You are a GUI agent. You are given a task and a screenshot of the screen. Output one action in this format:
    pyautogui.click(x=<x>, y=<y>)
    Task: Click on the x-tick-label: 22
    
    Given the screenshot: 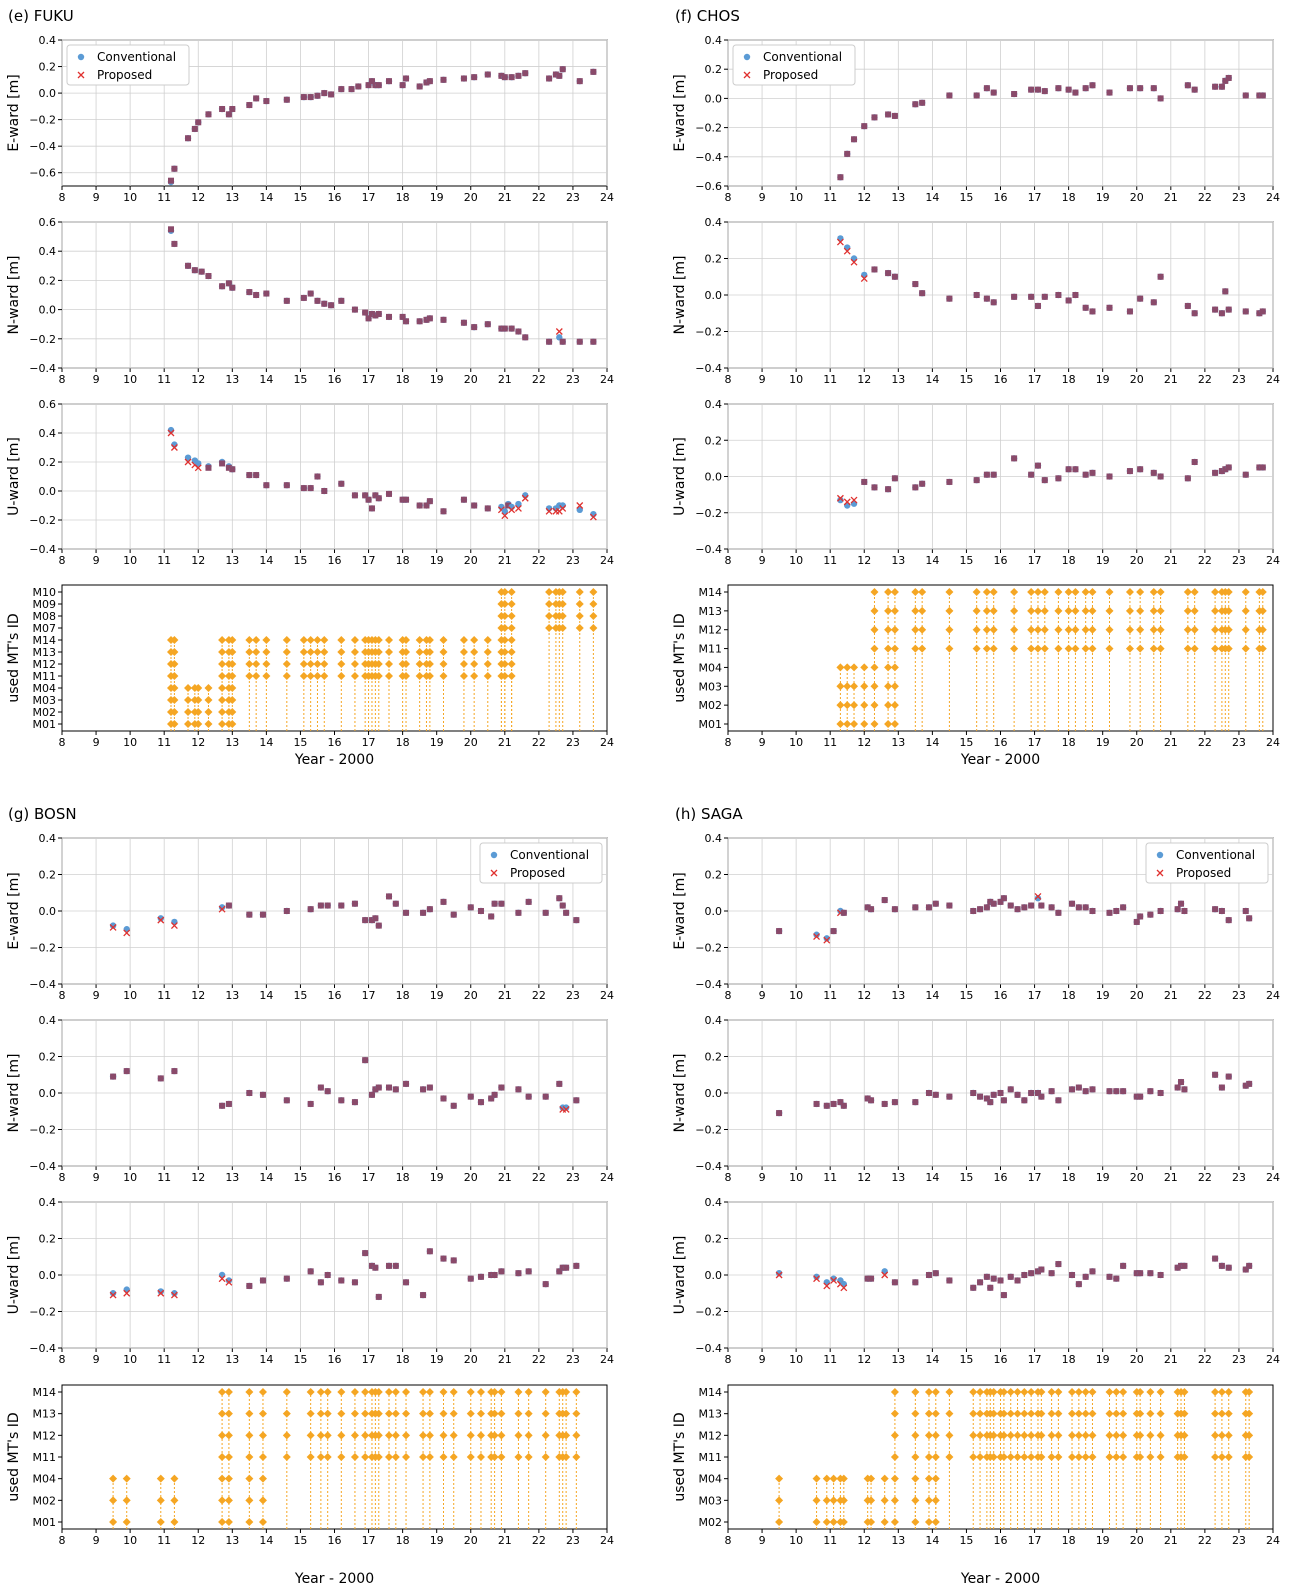 What is the action you would take?
    pyautogui.click(x=1205, y=1540)
    